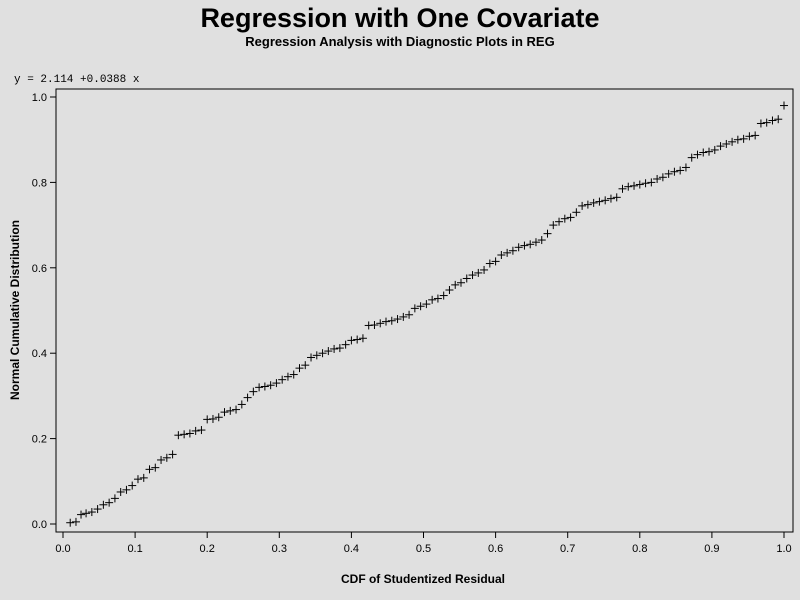 The image size is (800, 600). Describe the element at coordinates (567, 549) in the screenshot. I see `x-tick-label: 0.7` at that location.